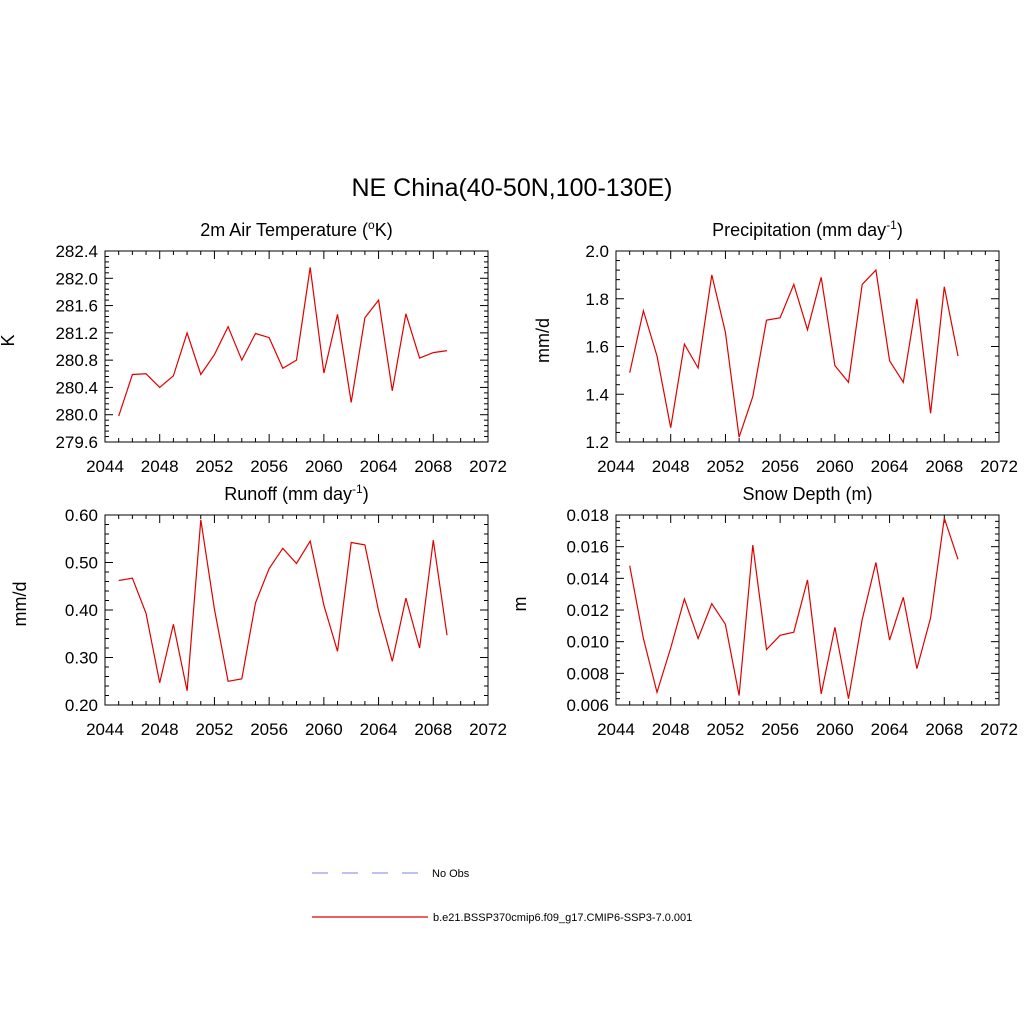 The image size is (1024, 1024). Describe the element at coordinates (587, 673) in the screenshot. I see `y-tick-label: 0.008` at that location.